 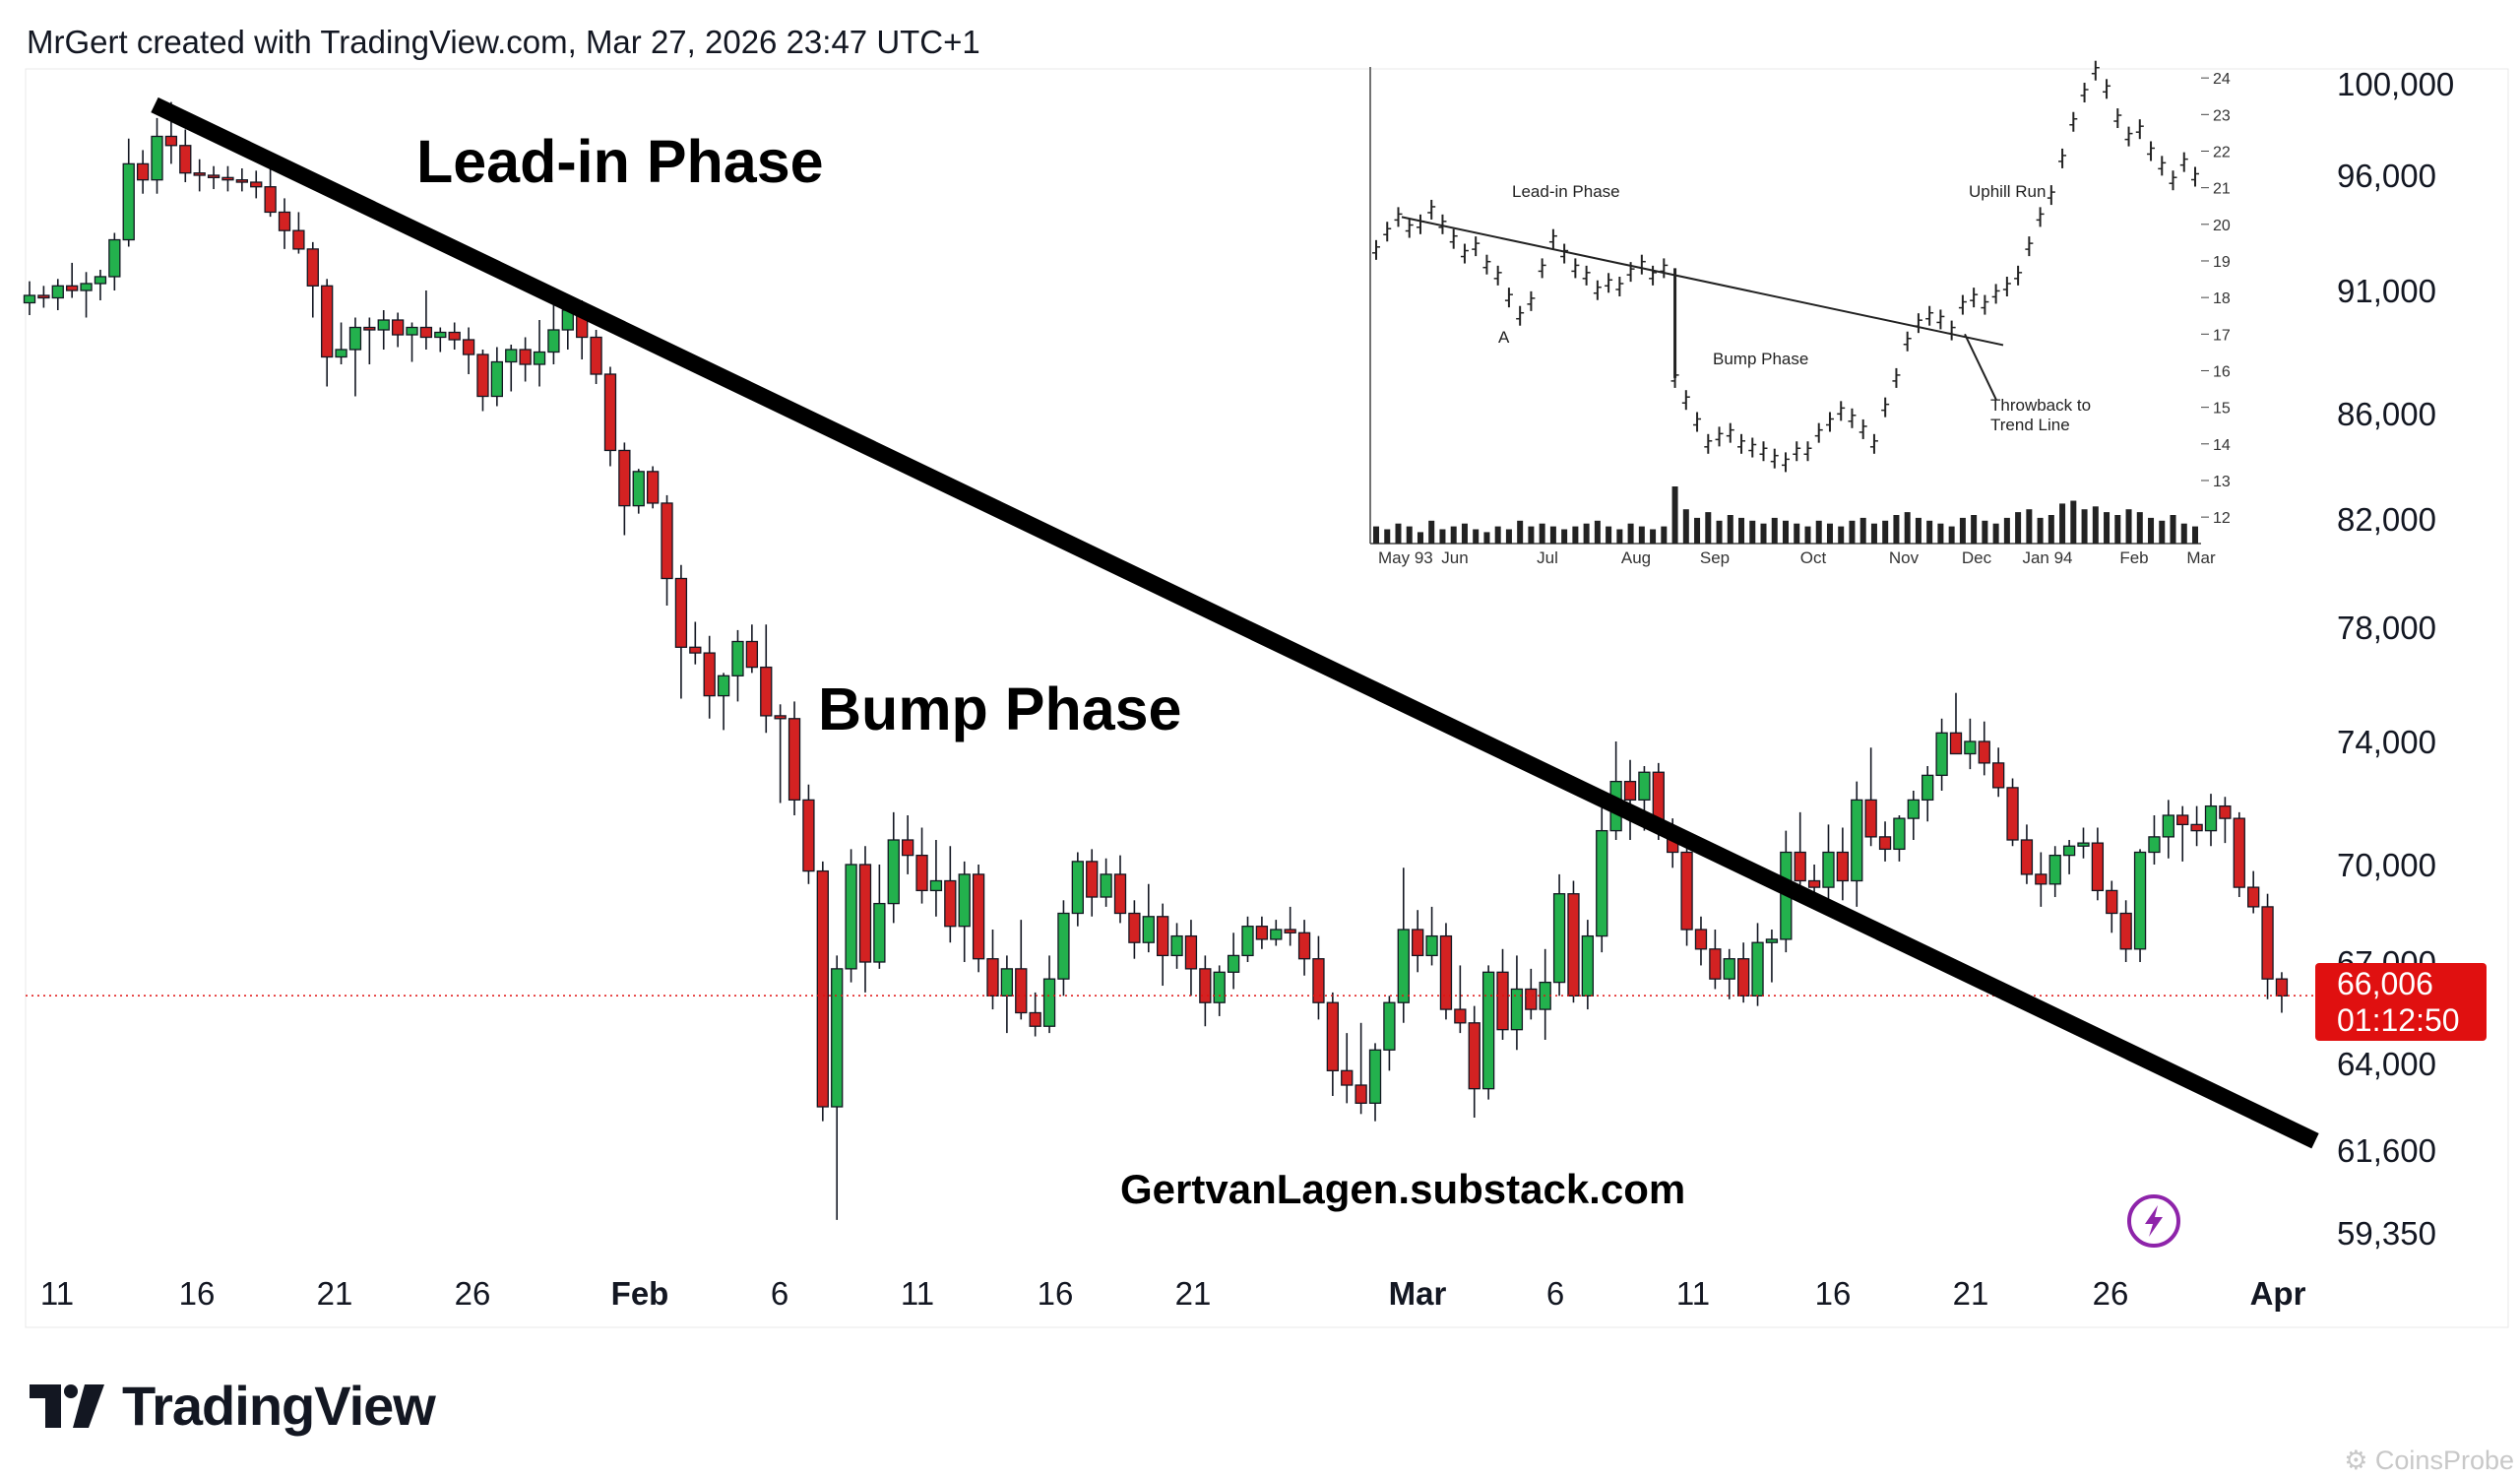 What do you see at coordinates (2222, 152) in the screenshot?
I see `inset-y-label: 22` at bounding box center [2222, 152].